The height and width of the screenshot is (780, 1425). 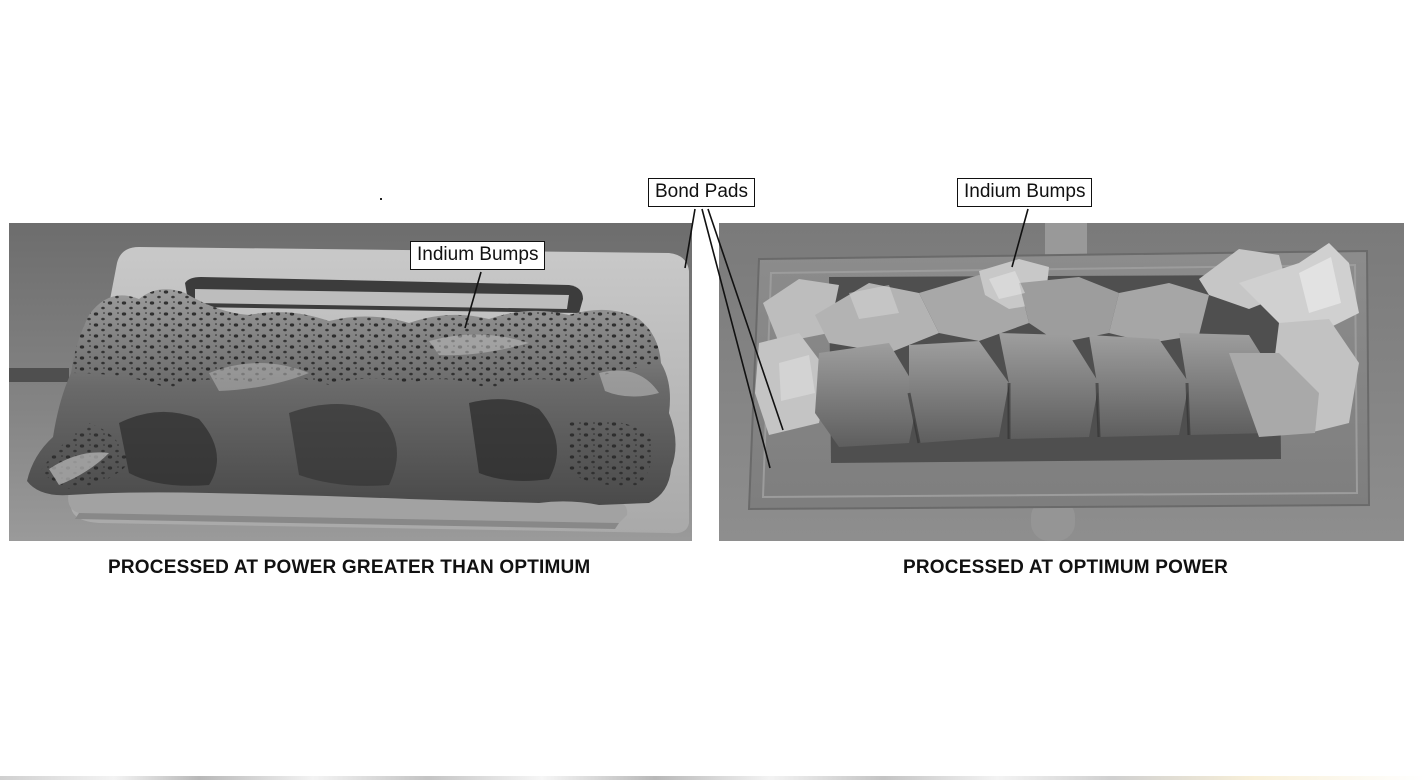 I want to click on caption-overprocessed: PROCESSED AT POWER GREATER THAN OPTIMUM, so click(x=349, y=567).